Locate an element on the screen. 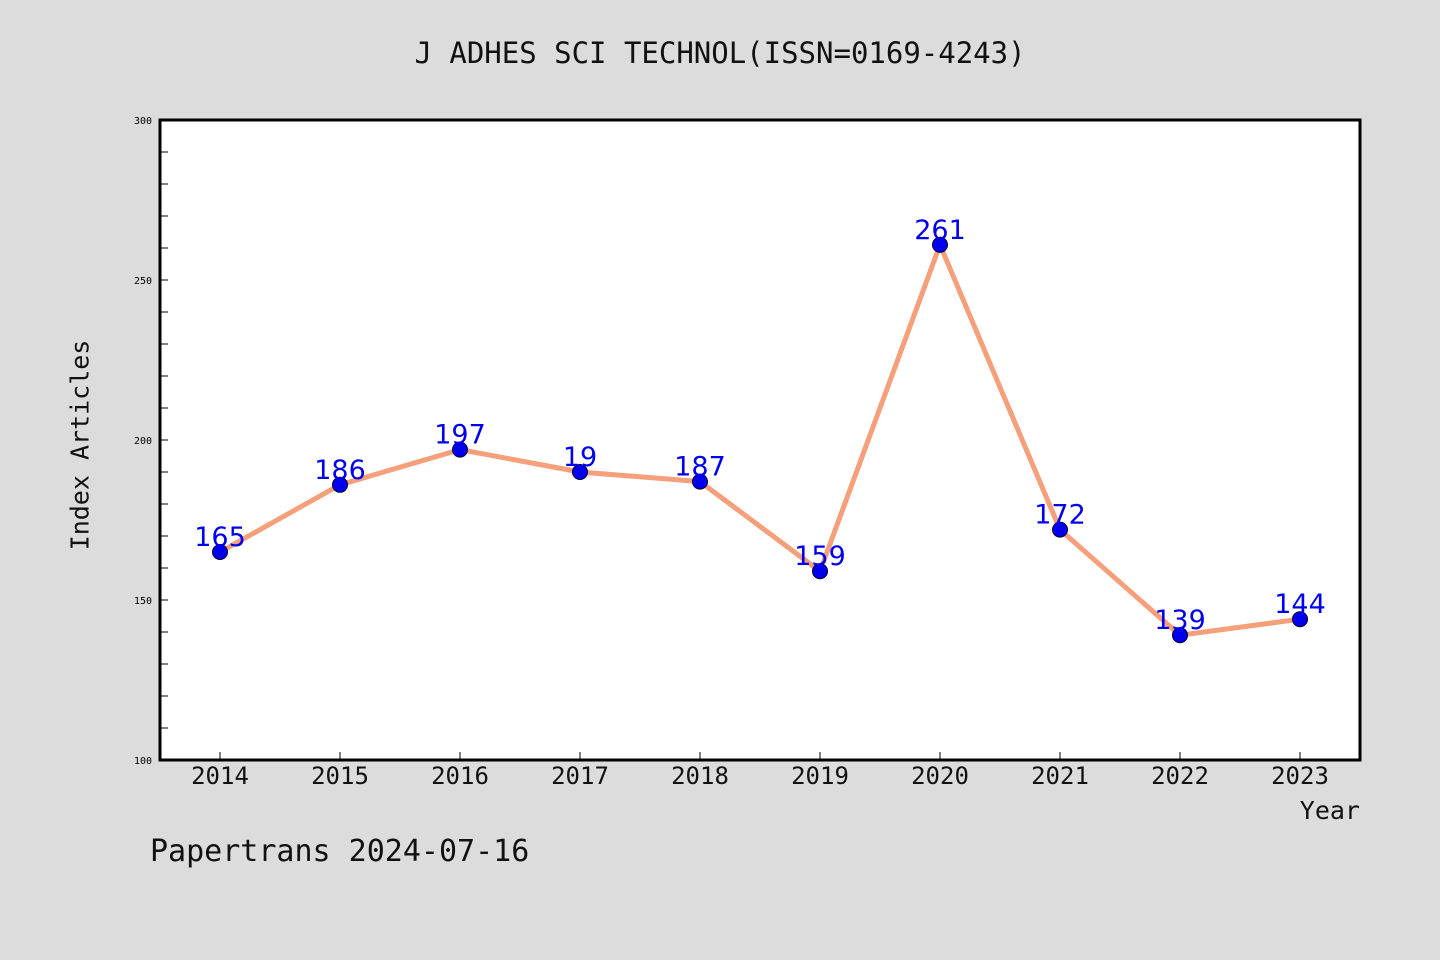 The height and width of the screenshot is (960, 1440). data-label: 19 is located at coordinates (580, 457).